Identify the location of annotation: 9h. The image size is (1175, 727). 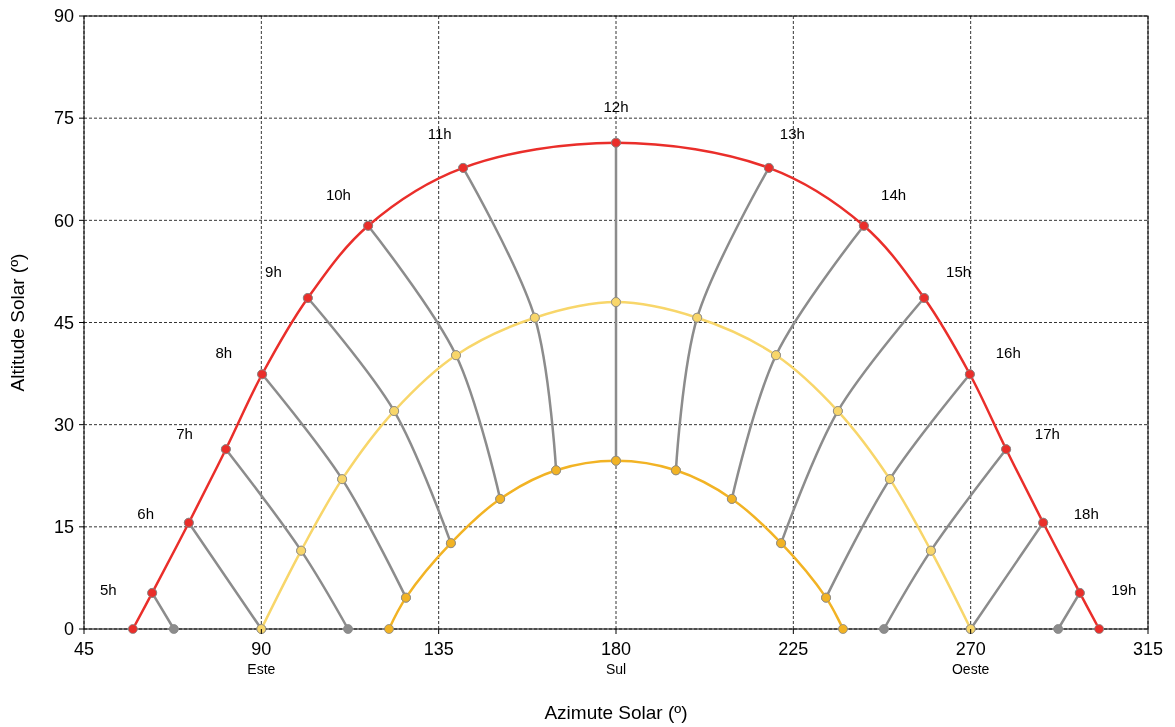
(273, 271).